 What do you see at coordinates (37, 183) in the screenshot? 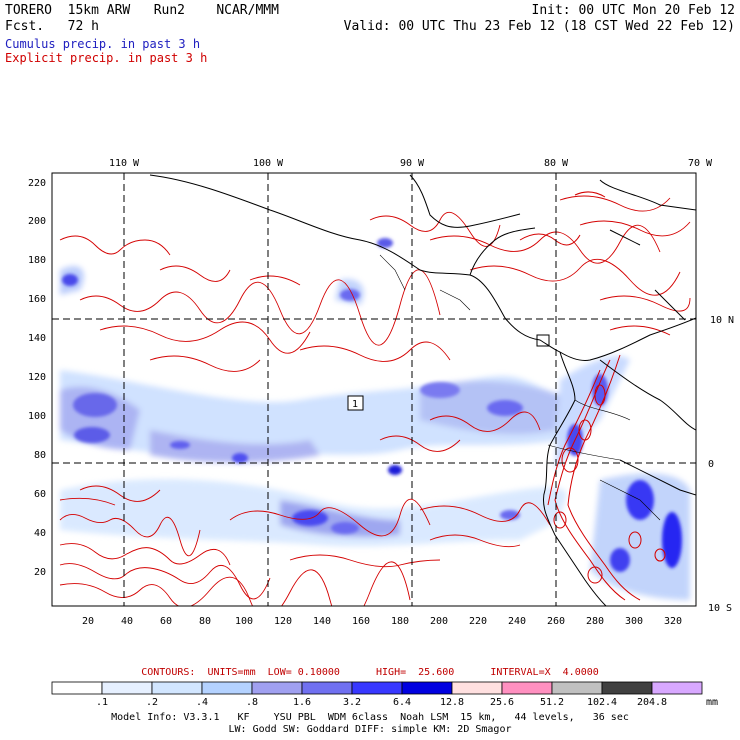
I see `y-tick: 220` at bounding box center [37, 183].